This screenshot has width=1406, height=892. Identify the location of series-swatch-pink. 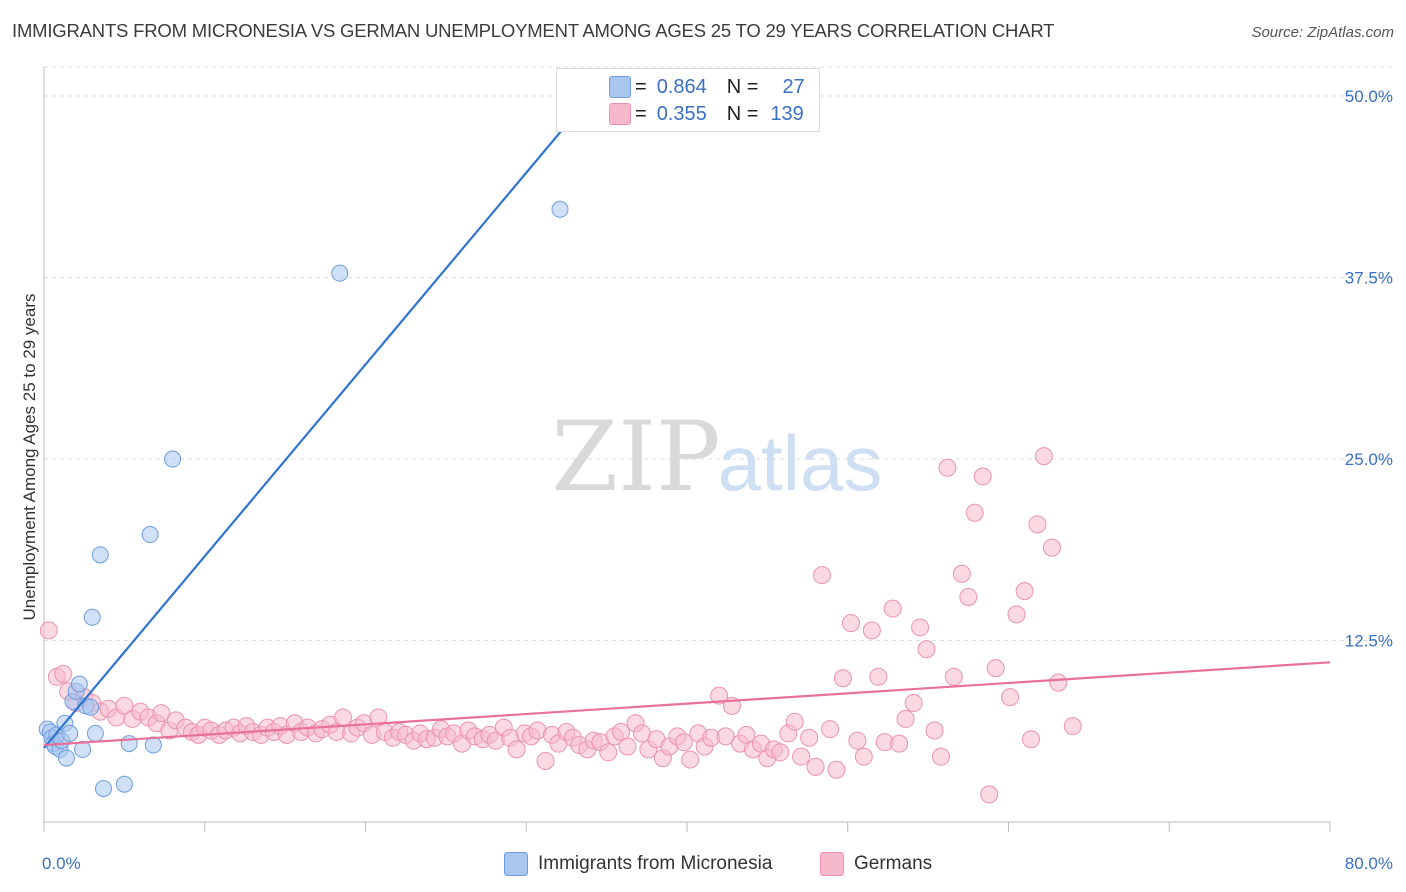
(832, 864).